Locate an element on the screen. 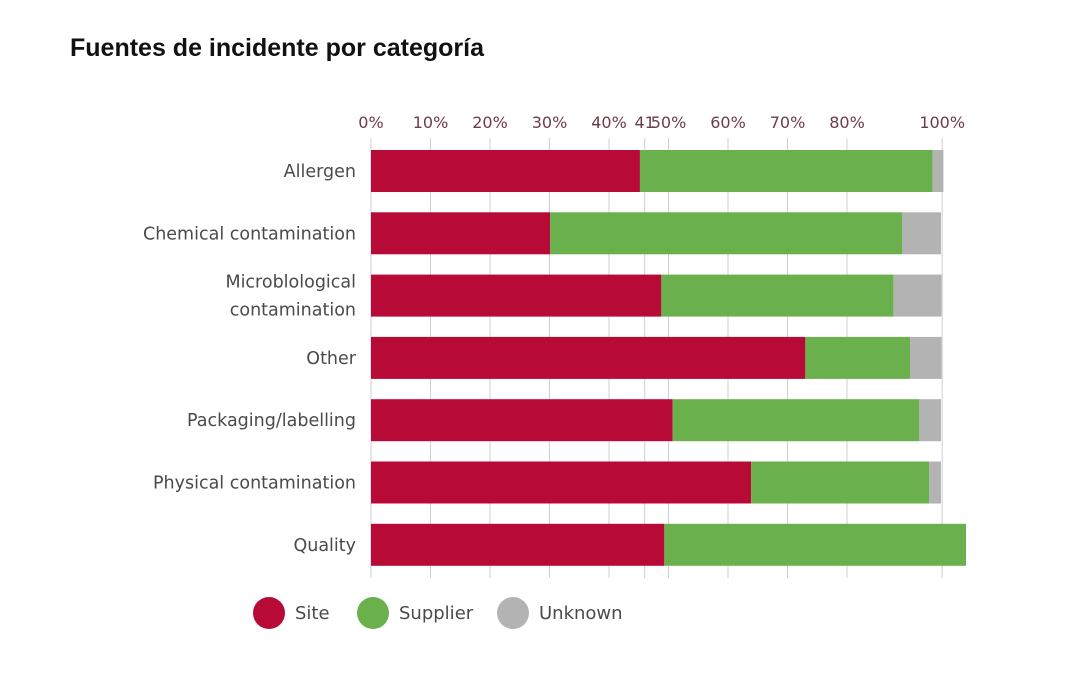  category-label: Other is located at coordinates (331, 359).